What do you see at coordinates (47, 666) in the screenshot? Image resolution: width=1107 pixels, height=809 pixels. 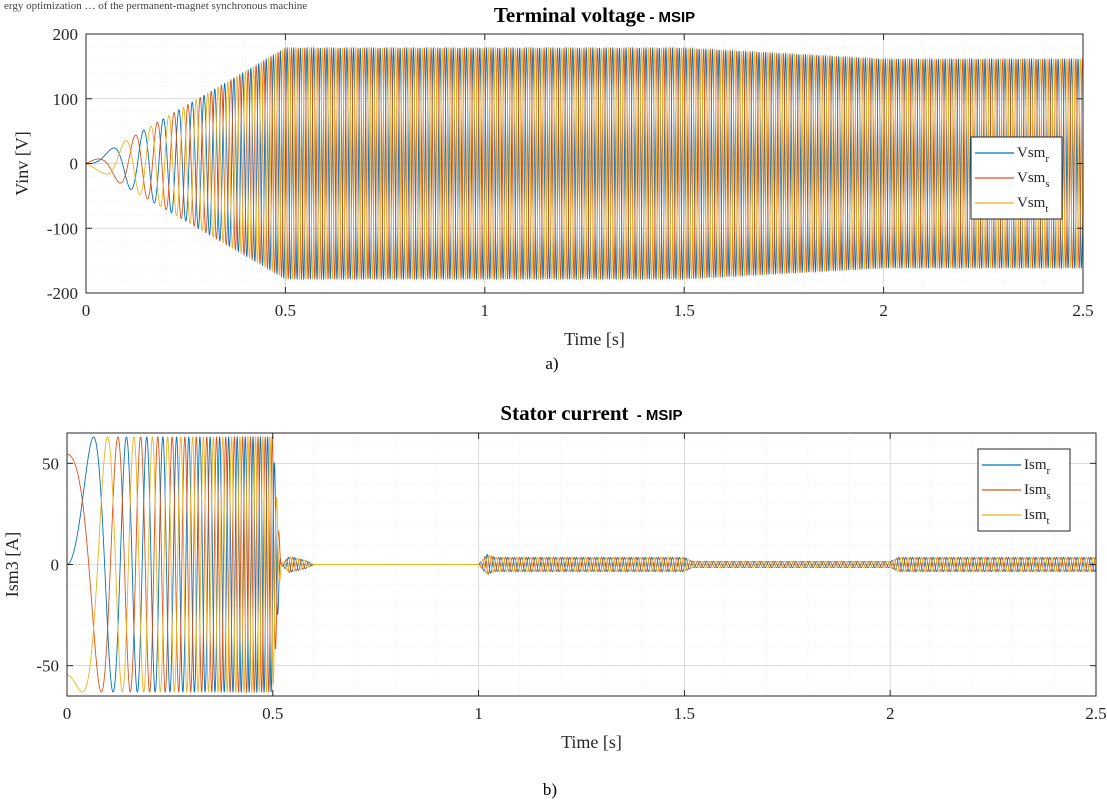 I see `y-tick-label: -50` at bounding box center [47, 666].